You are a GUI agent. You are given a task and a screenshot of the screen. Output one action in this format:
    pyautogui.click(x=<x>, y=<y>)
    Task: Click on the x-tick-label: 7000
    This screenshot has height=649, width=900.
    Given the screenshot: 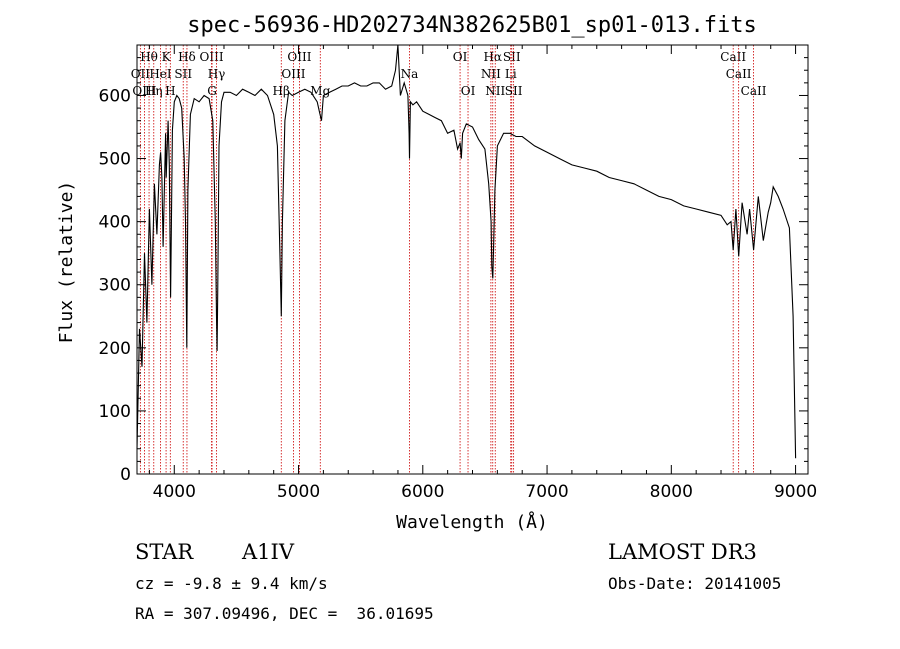 What is the action you would take?
    pyautogui.click(x=546, y=492)
    